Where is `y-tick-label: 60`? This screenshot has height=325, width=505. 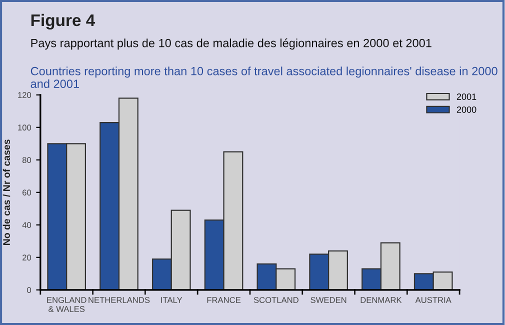
y-tick-label: 60 is located at coordinates (27, 193).